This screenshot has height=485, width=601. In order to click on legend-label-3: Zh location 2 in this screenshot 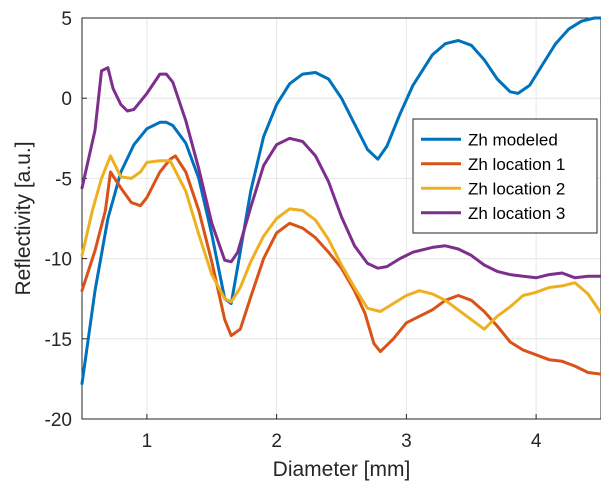, I will do `click(516, 188)`.